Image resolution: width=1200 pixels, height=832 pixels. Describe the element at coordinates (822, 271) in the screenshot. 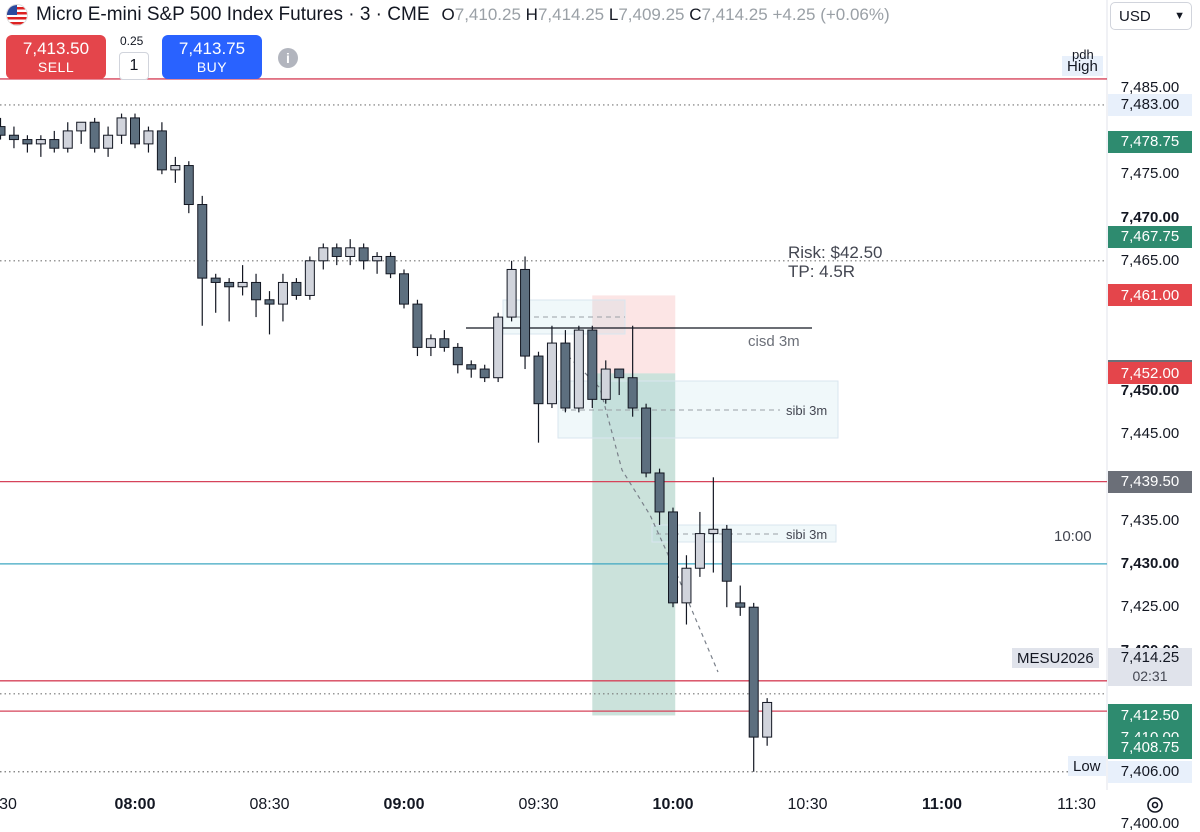

I see `tp-label: TP: 4.5R` at that location.